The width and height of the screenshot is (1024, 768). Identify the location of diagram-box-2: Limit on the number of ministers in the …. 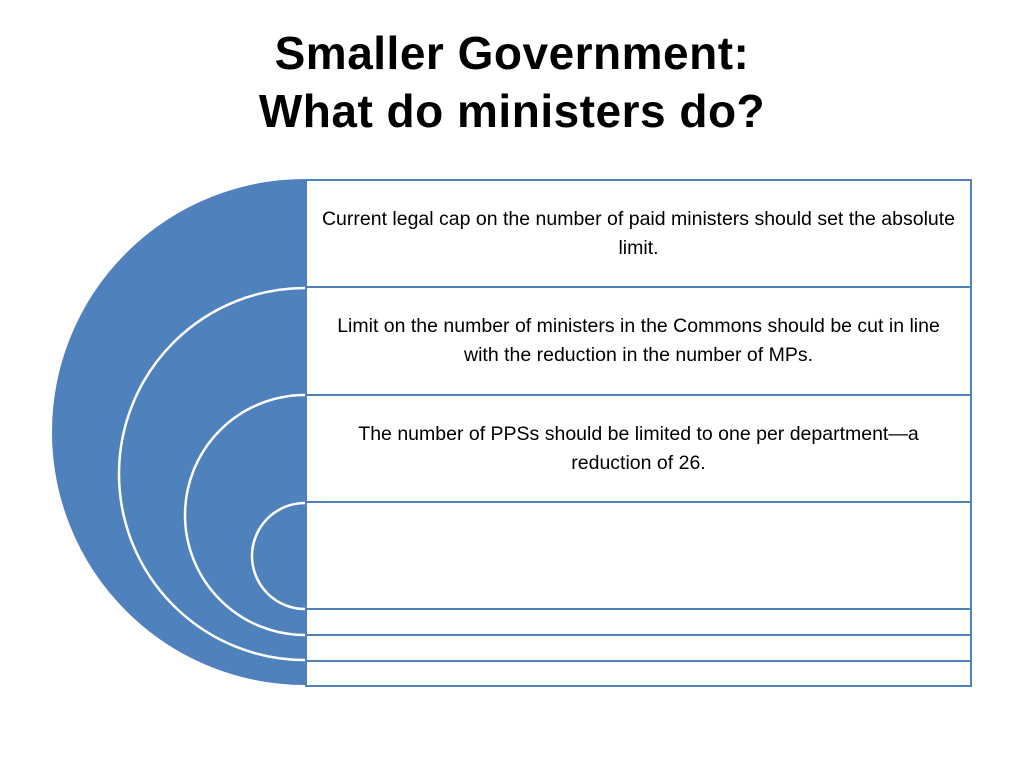
(638, 341).